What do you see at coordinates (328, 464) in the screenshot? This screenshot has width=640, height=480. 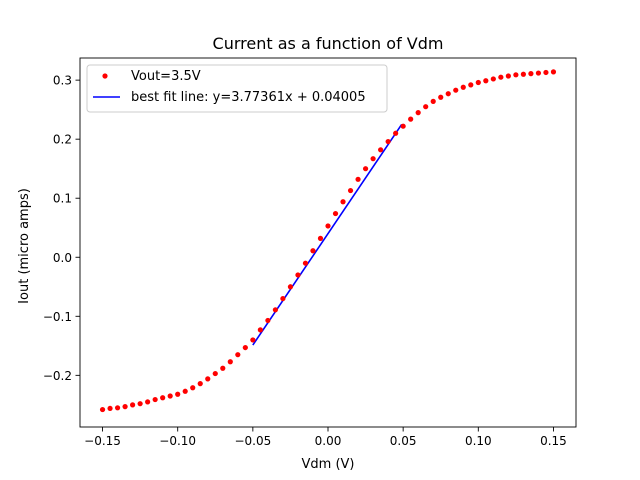 I see `x-axis-label: Vdm (V)` at bounding box center [328, 464].